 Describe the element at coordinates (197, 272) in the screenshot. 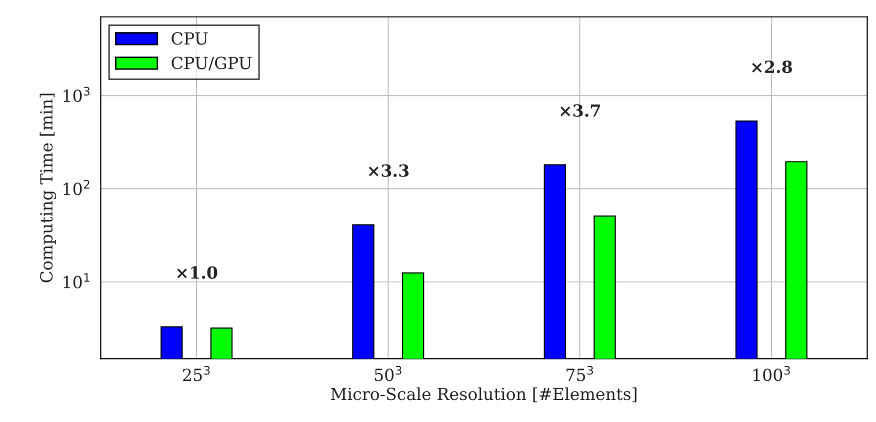

I see `annotation: ×1.0` at that location.